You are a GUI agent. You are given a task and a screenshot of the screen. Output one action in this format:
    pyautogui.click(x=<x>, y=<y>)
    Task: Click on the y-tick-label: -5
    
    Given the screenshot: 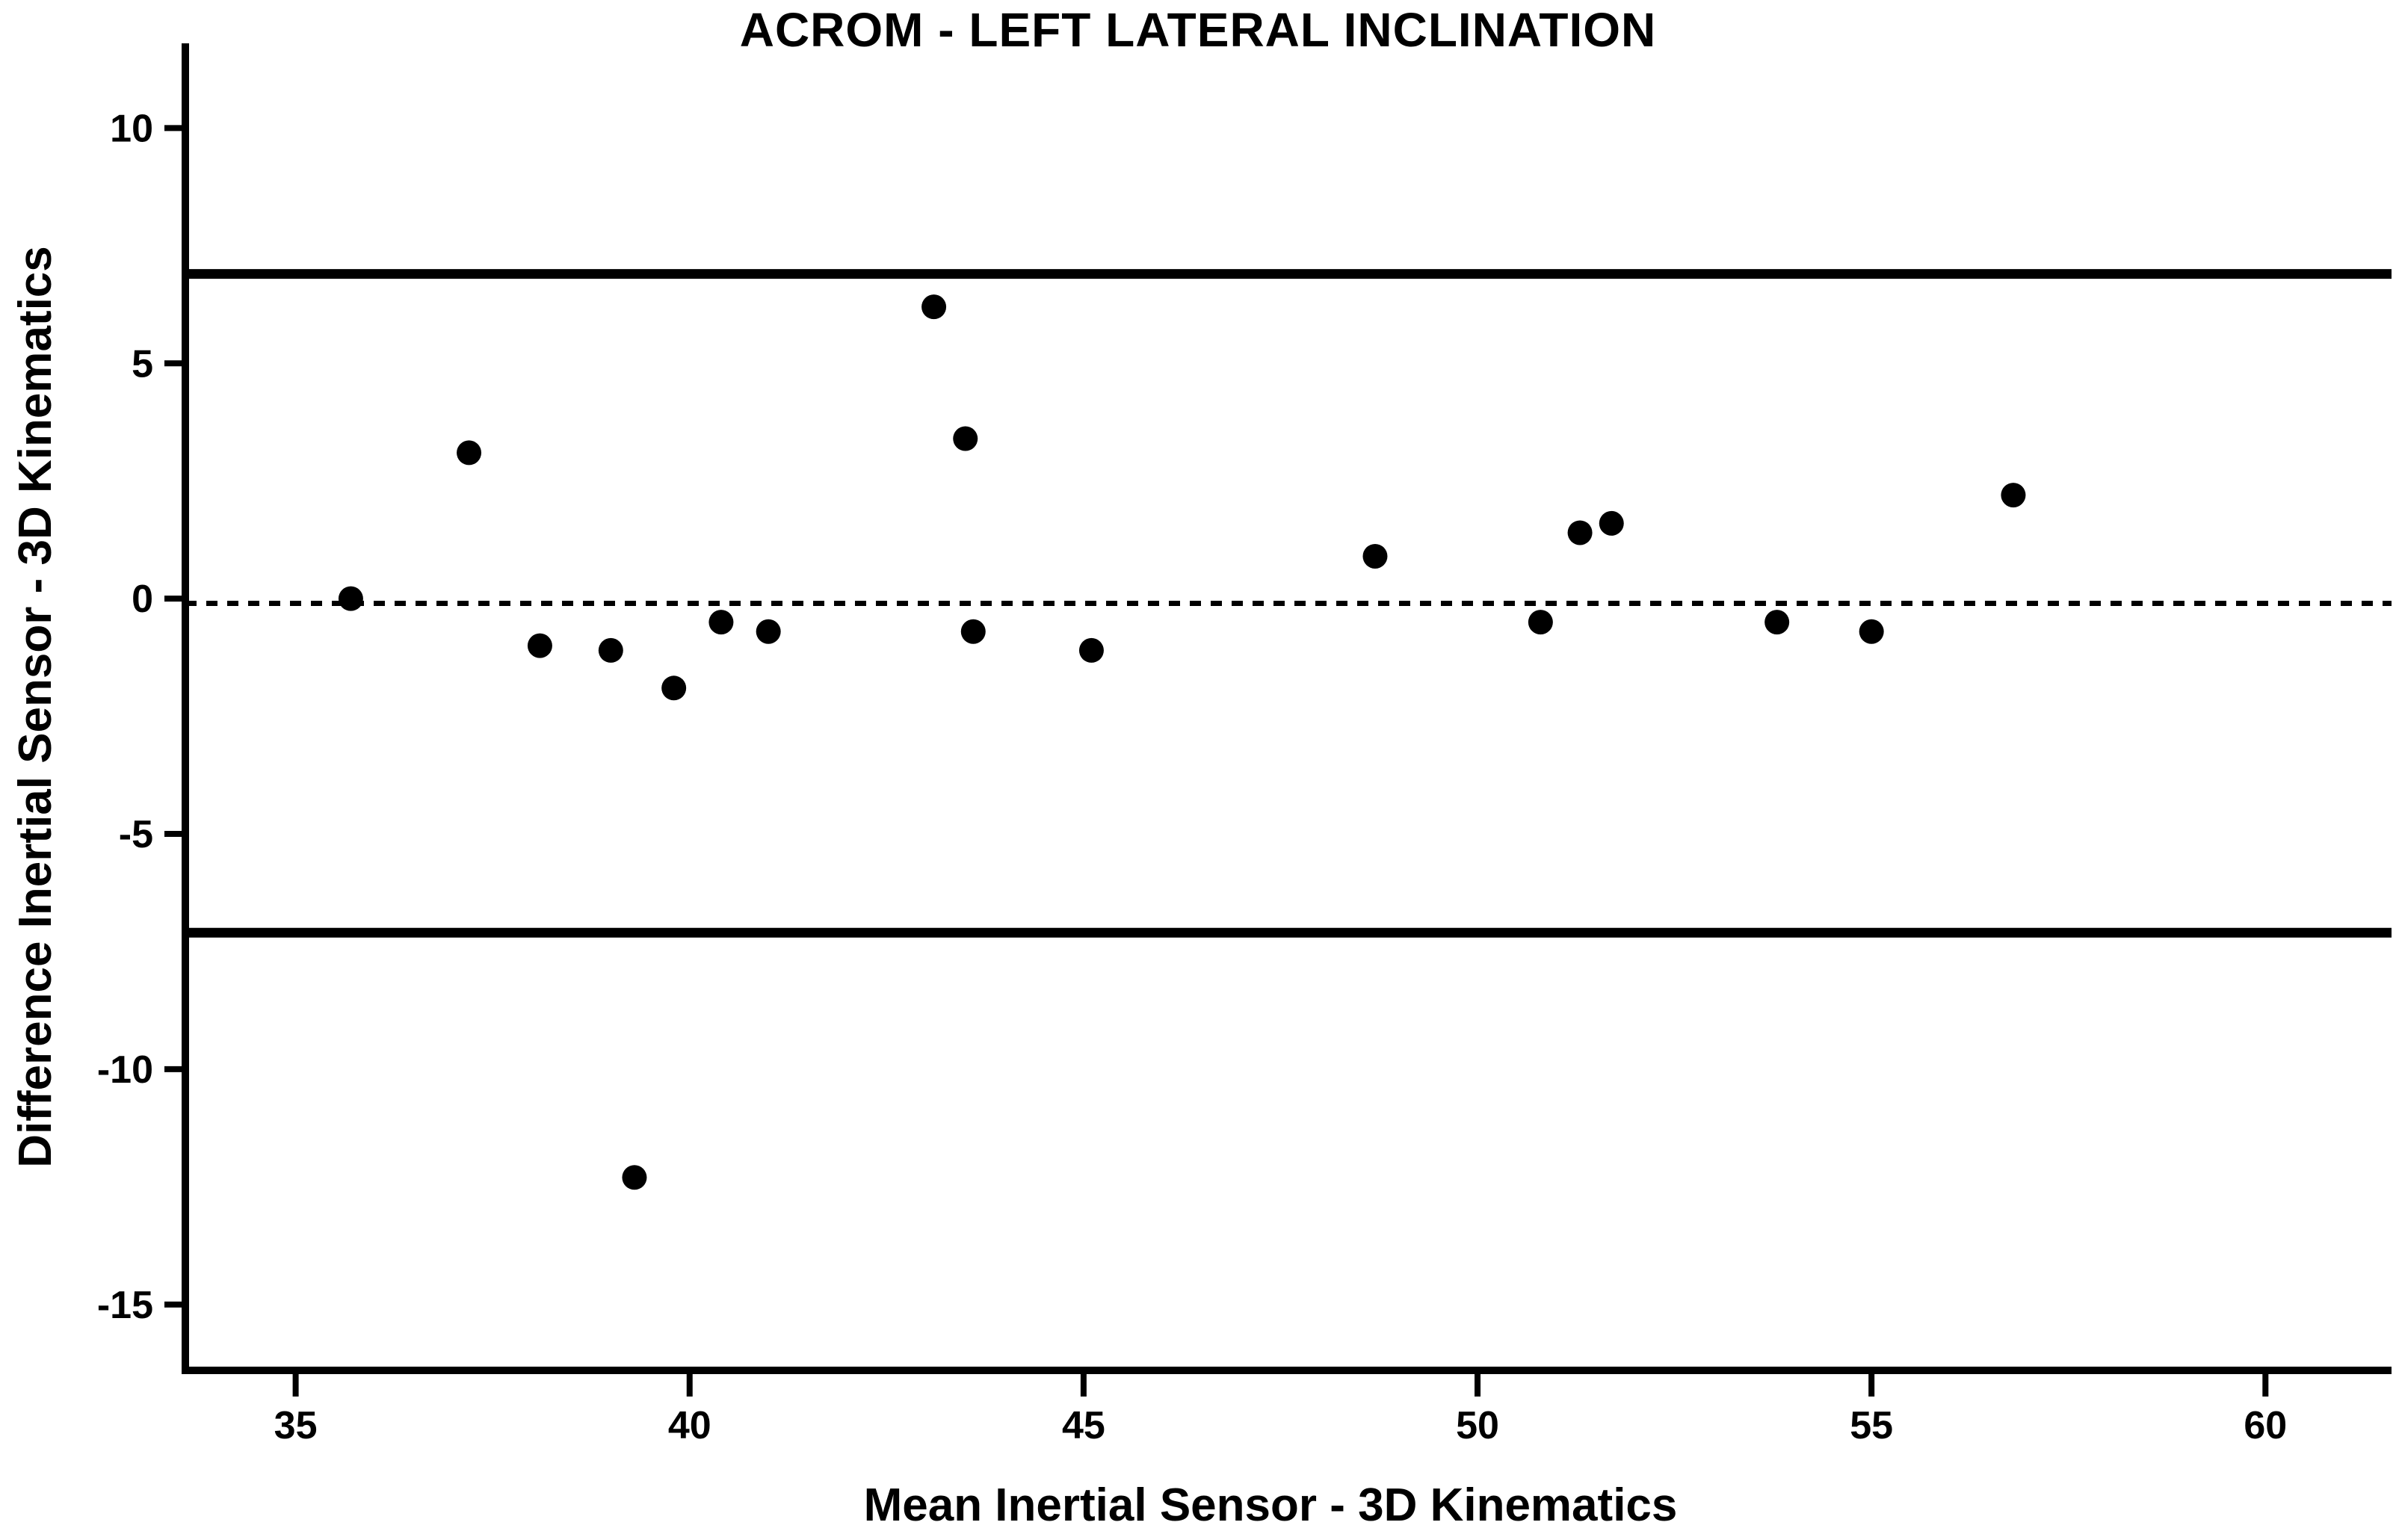 What is the action you would take?
    pyautogui.click(x=136, y=835)
    